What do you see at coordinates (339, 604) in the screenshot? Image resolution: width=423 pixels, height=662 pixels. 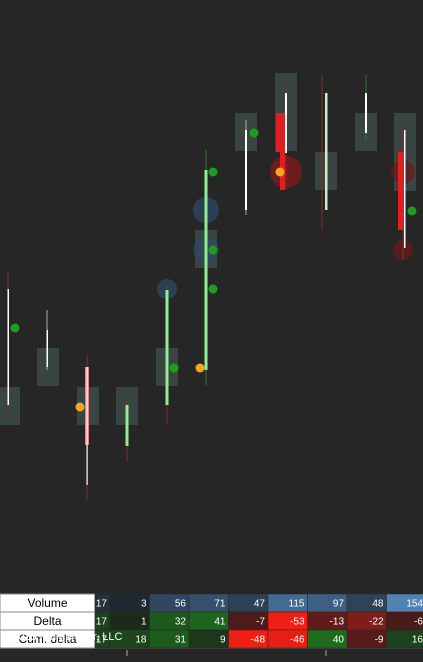 I see `cell-value: 97` at bounding box center [339, 604].